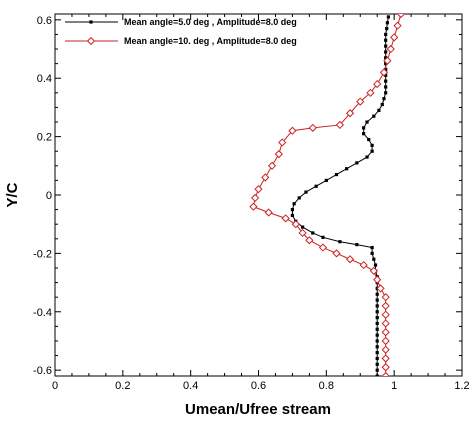  I want to click on y-axis-title: Y/C, so click(12, 194).